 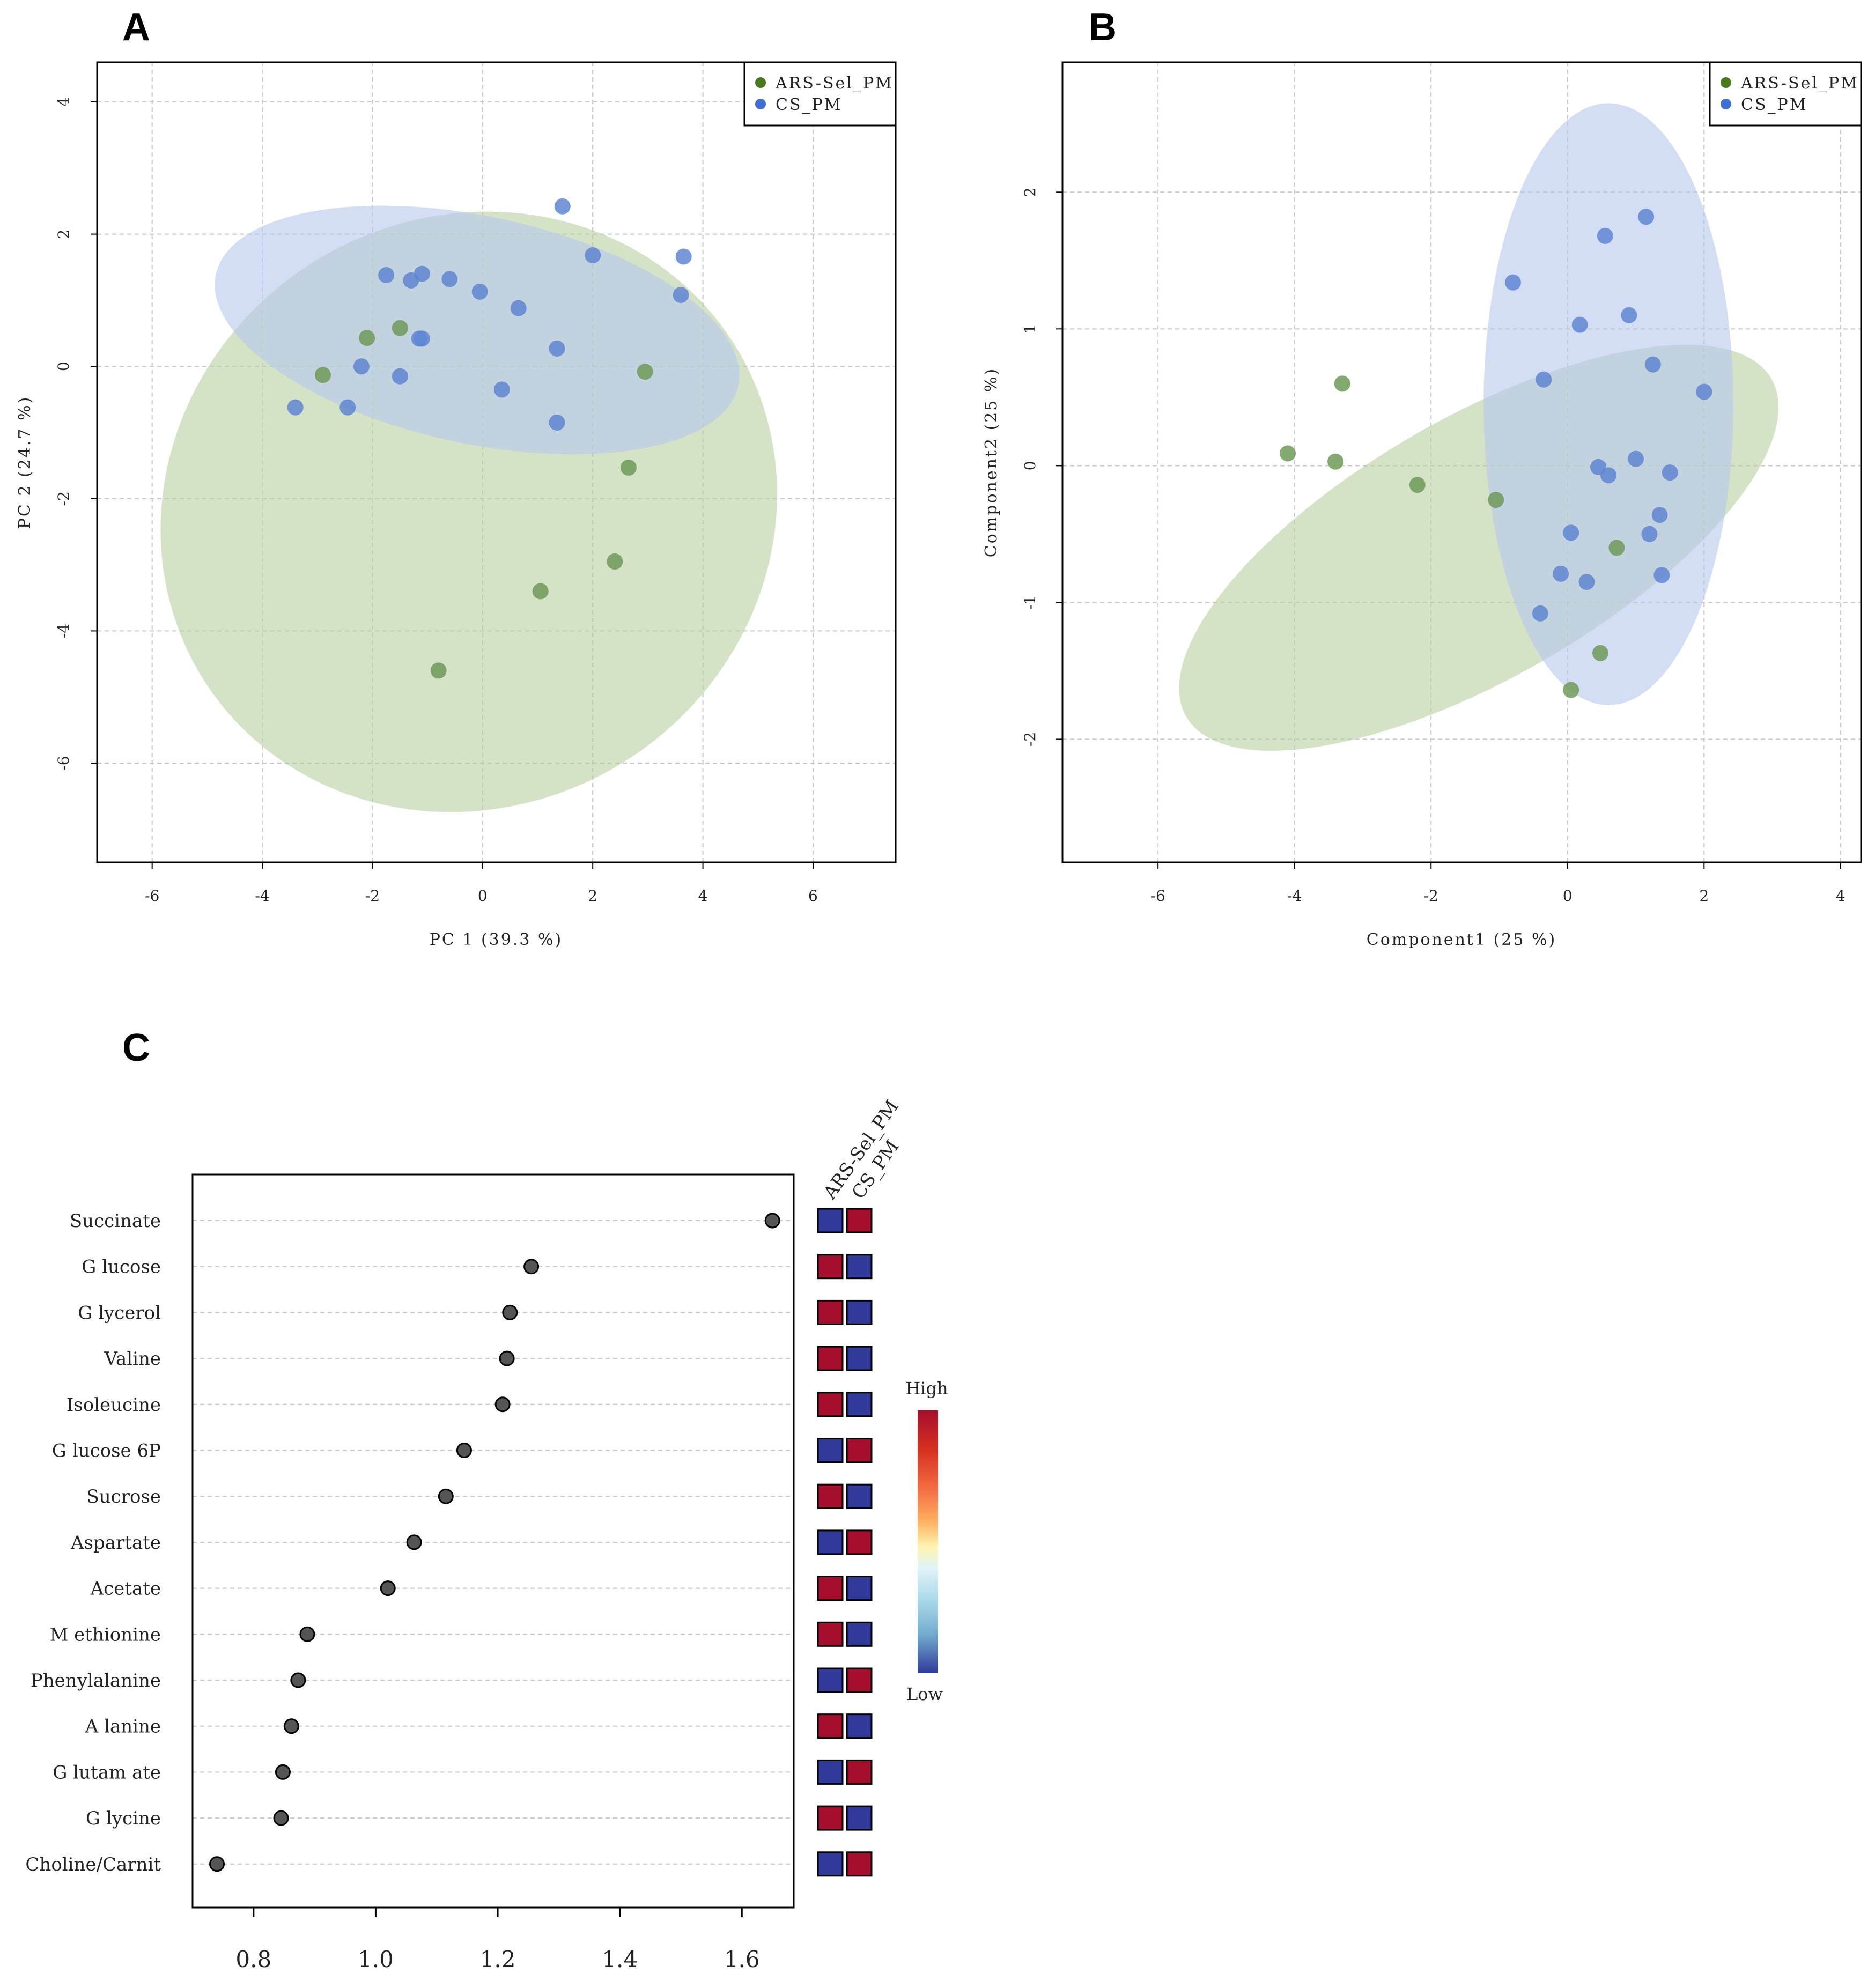 What do you see at coordinates (63, 631) in the screenshot?
I see `y-tick-label: -4` at bounding box center [63, 631].